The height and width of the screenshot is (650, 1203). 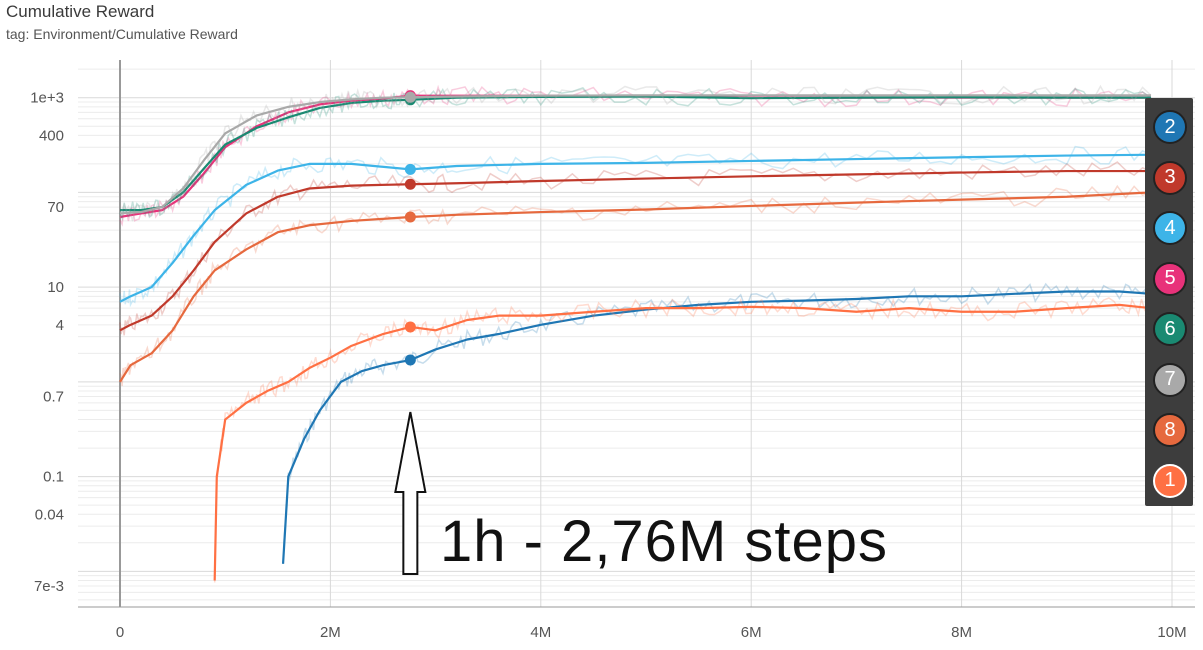 What do you see at coordinates (1170, 127) in the screenshot?
I see `legend-item-2: 2` at bounding box center [1170, 127].